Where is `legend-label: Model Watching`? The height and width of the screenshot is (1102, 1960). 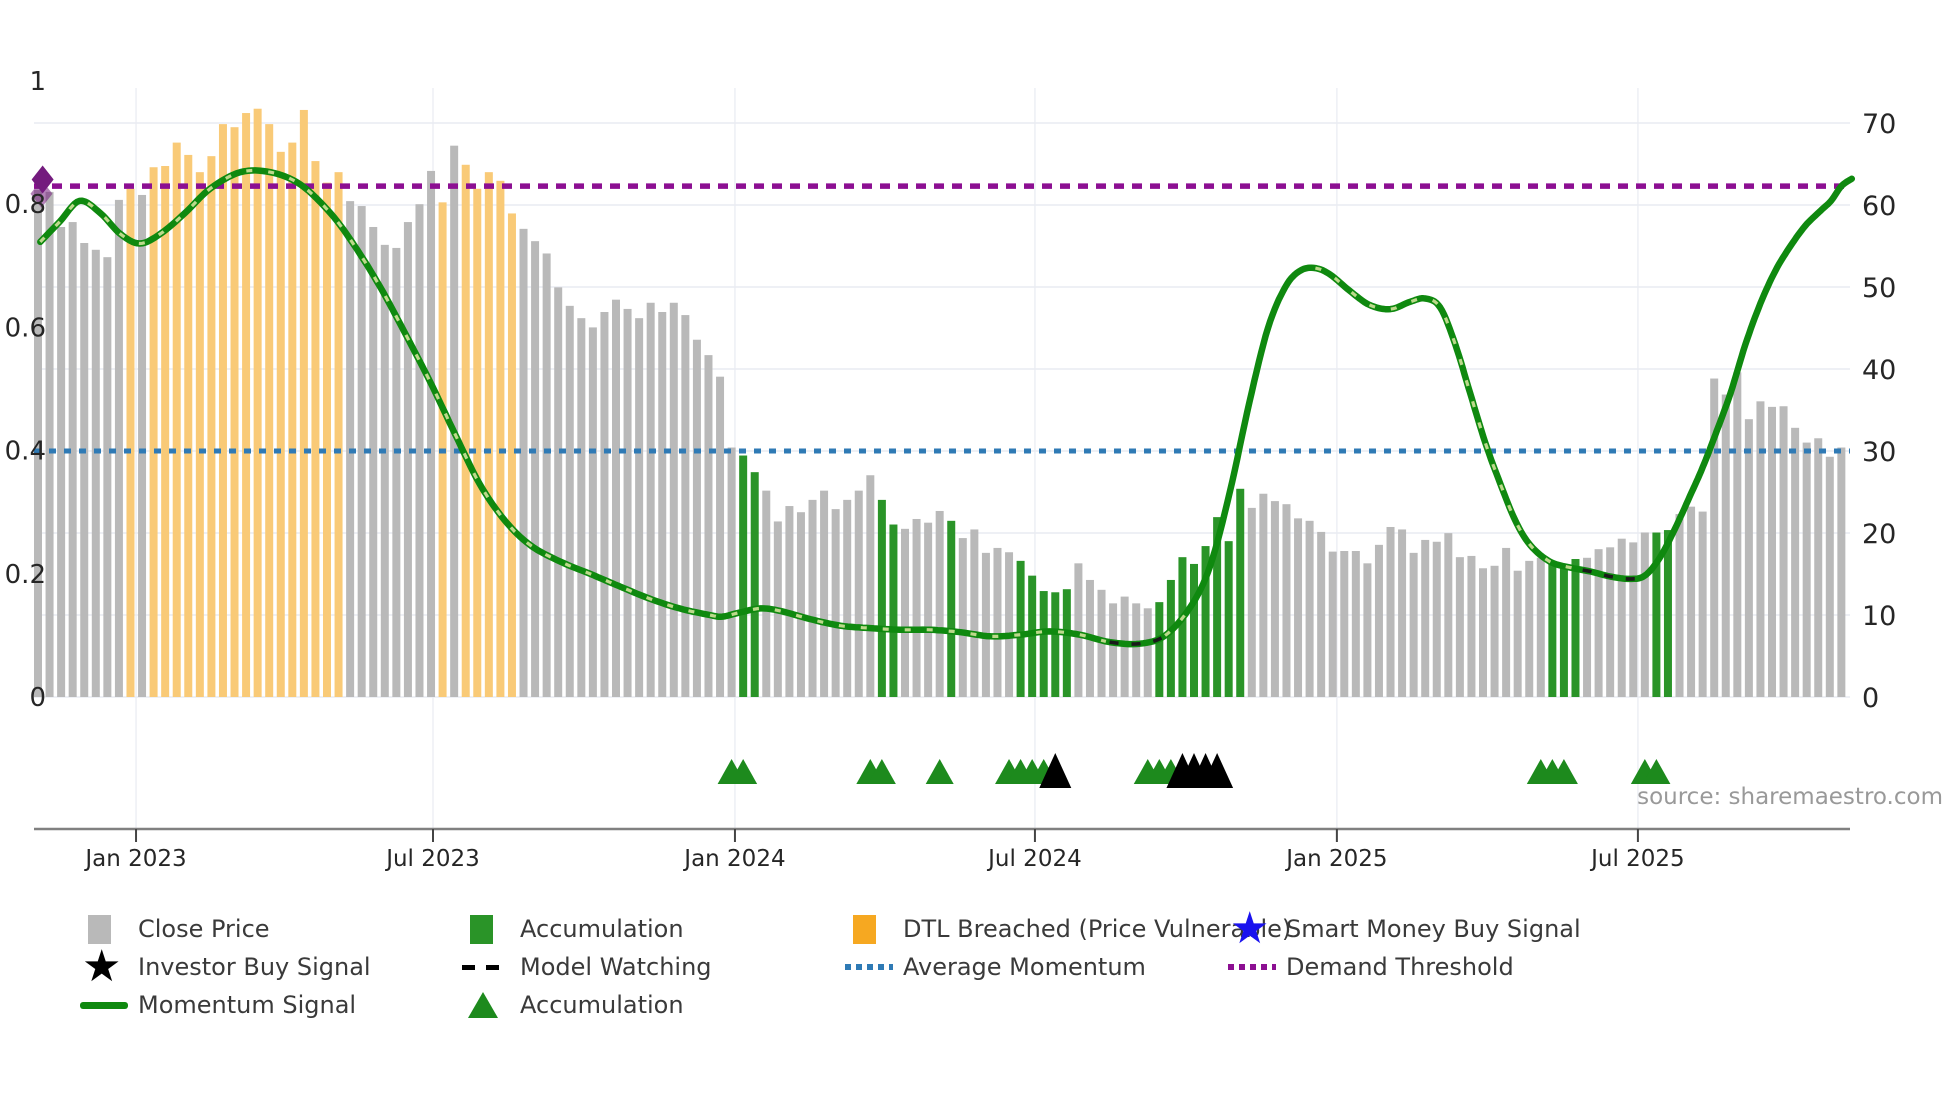
legend-label: Model Watching is located at coordinates (616, 967).